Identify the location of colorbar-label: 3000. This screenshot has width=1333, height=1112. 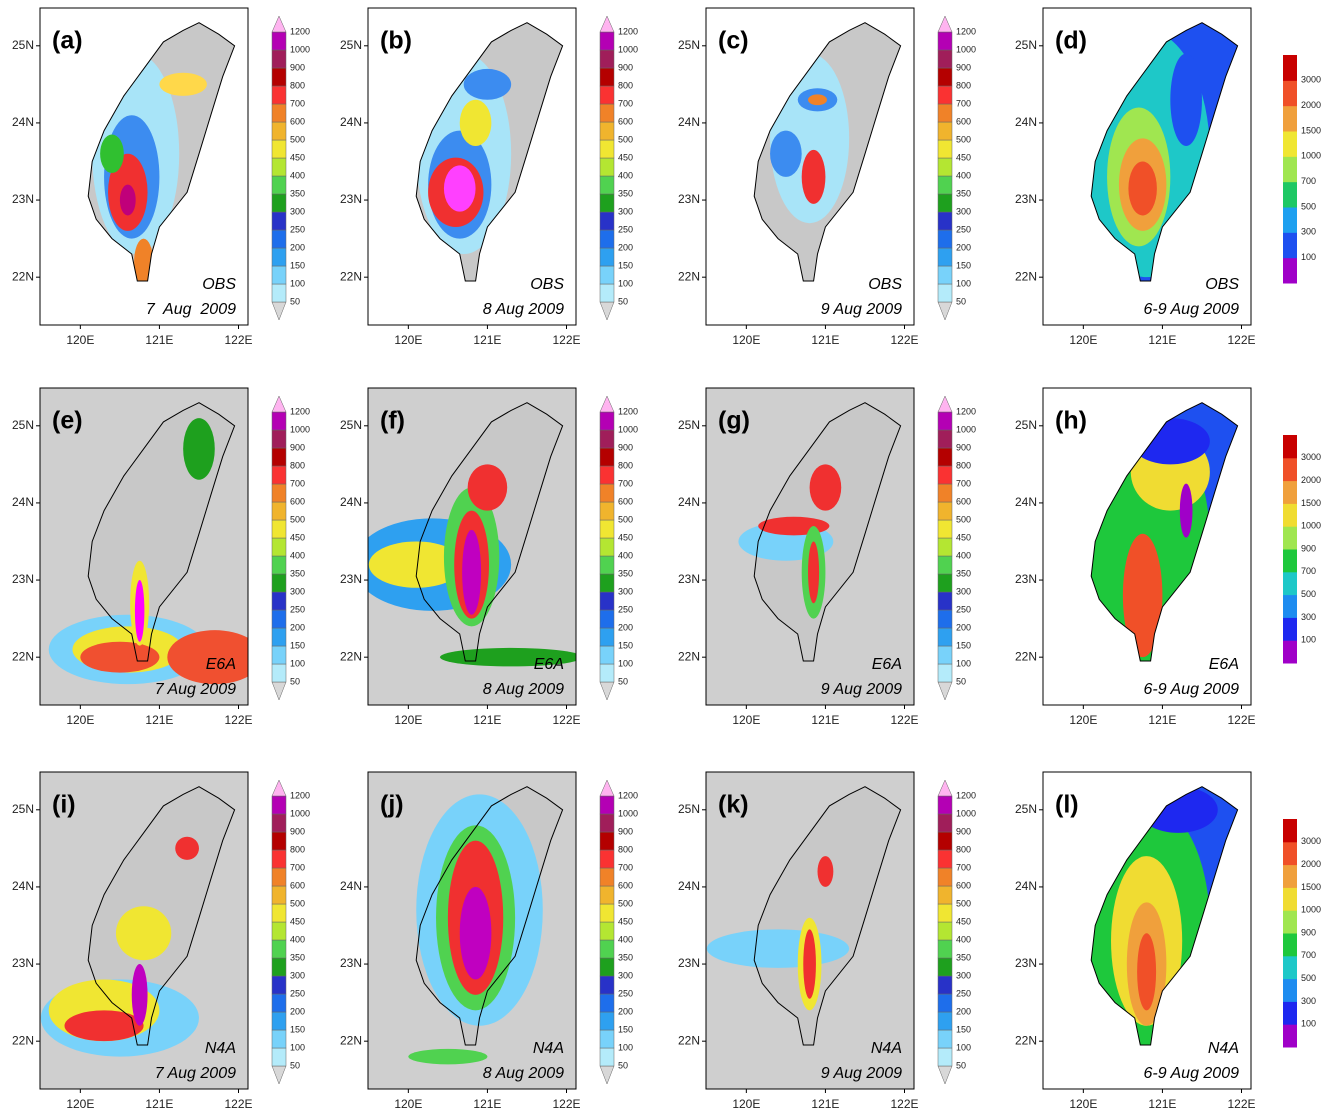
(1311, 457).